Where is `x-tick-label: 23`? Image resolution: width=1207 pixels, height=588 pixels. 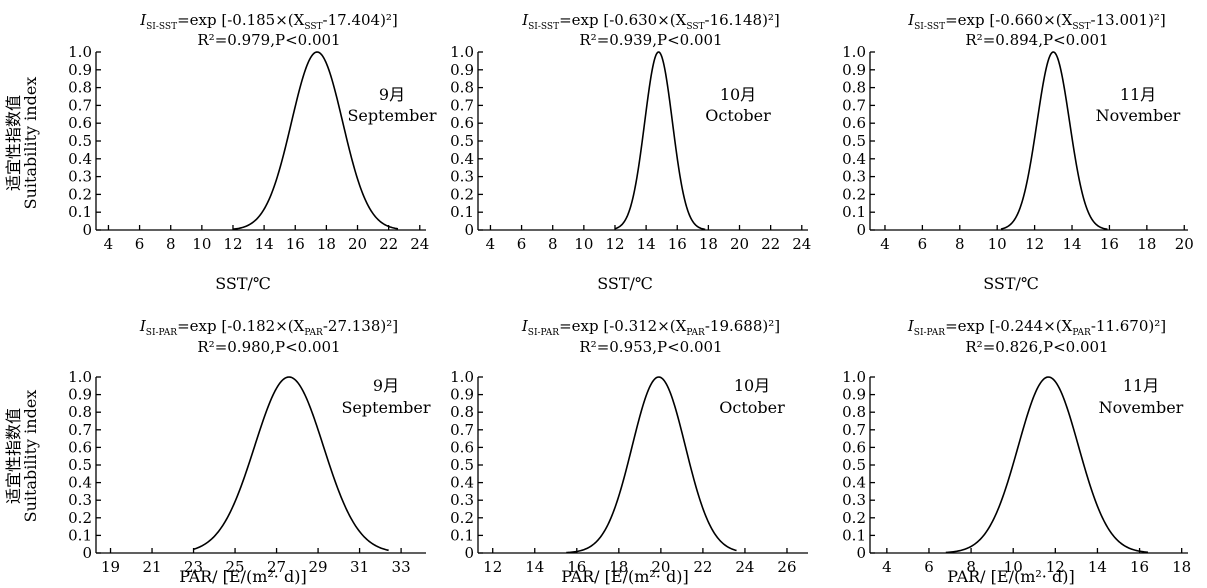 x-tick-label: 23 is located at coordinates (193, 567).